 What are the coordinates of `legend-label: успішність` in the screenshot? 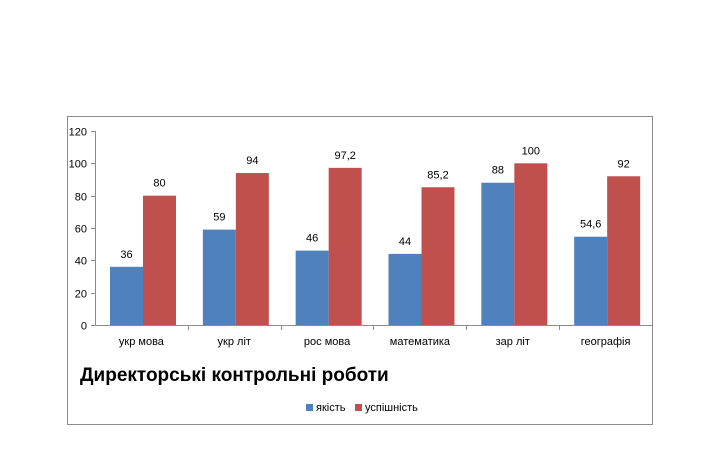 It's located at (391, 408).